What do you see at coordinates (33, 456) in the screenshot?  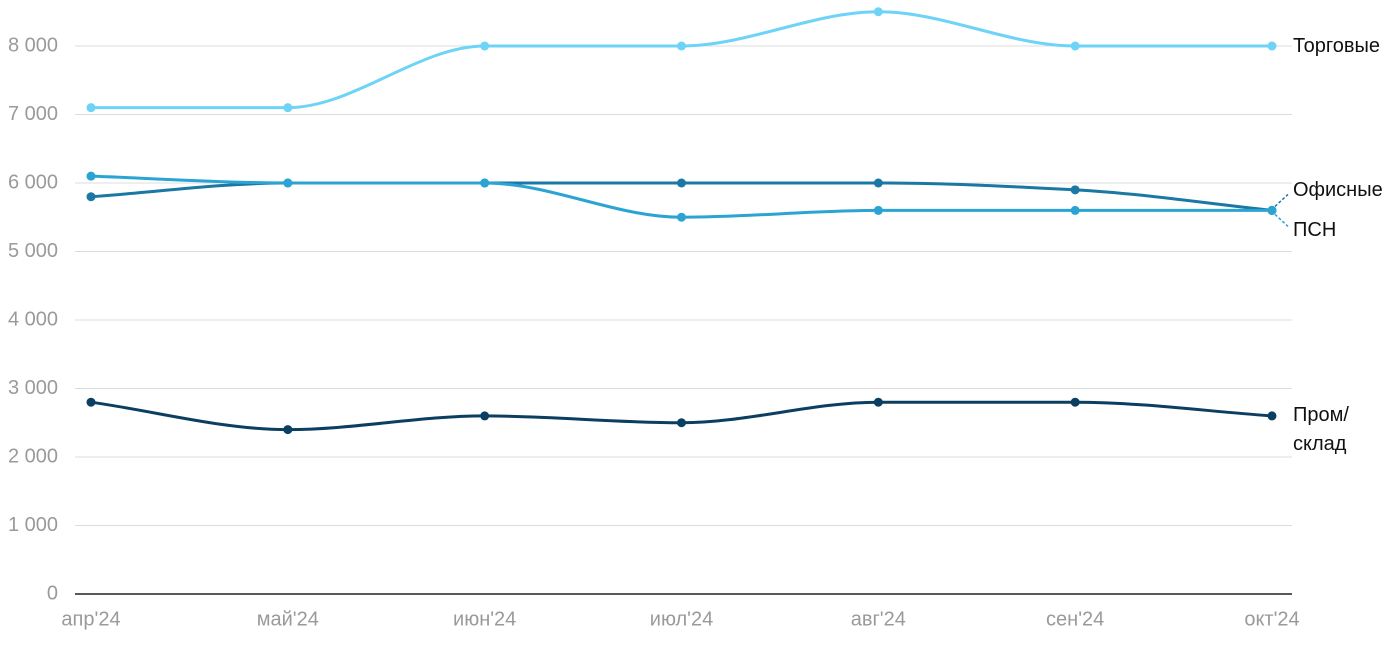 I see `y-tick-label: 2 000` at bounding box center [33, 456].